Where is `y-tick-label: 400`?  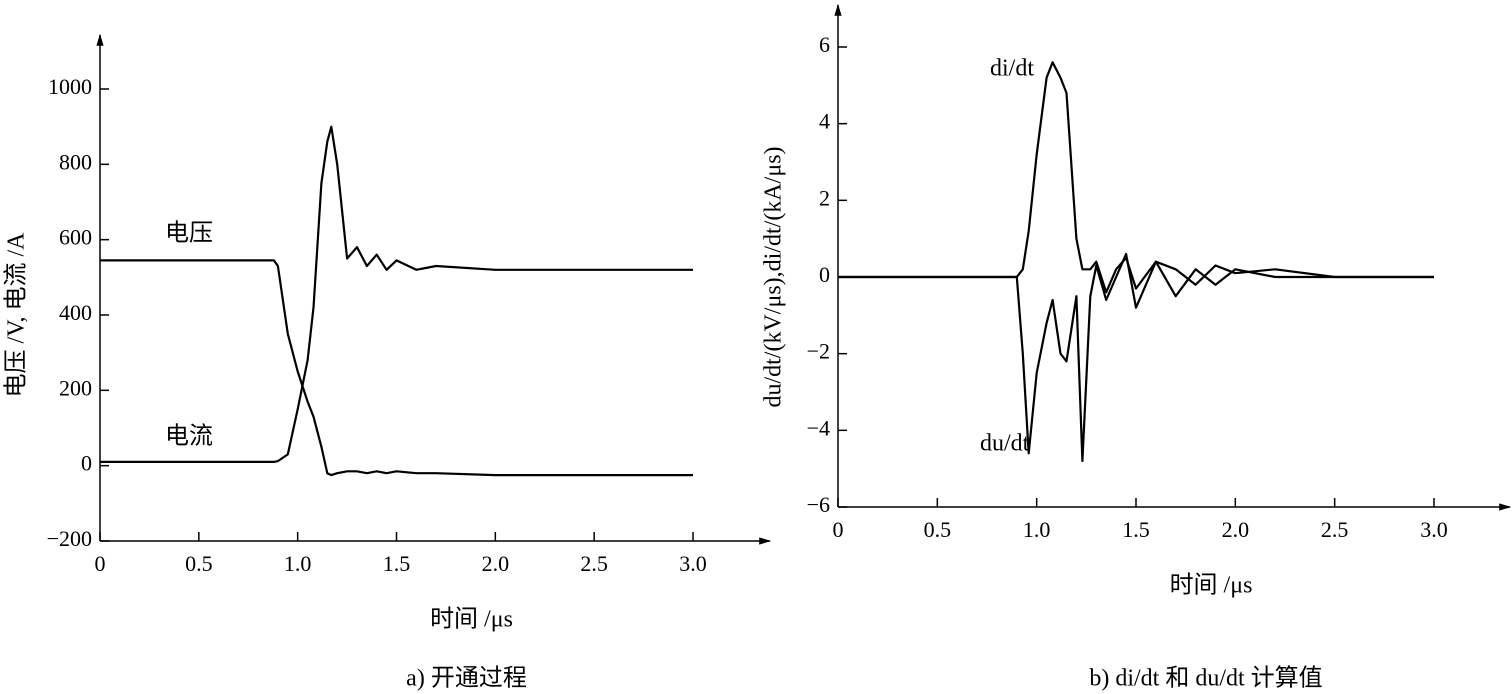 y-tick-label: 400 is located at coordinates (75, 312).